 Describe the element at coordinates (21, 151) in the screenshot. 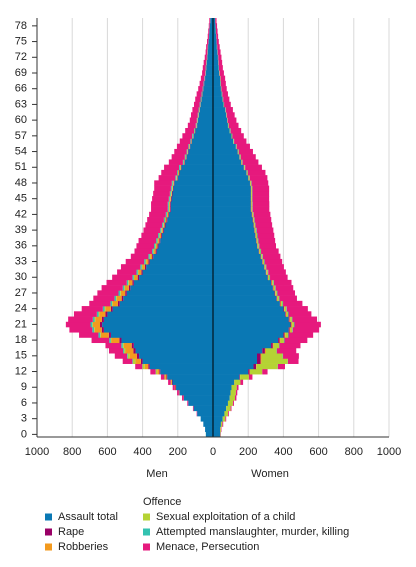

I see `y-tick-label: 54` at that location.